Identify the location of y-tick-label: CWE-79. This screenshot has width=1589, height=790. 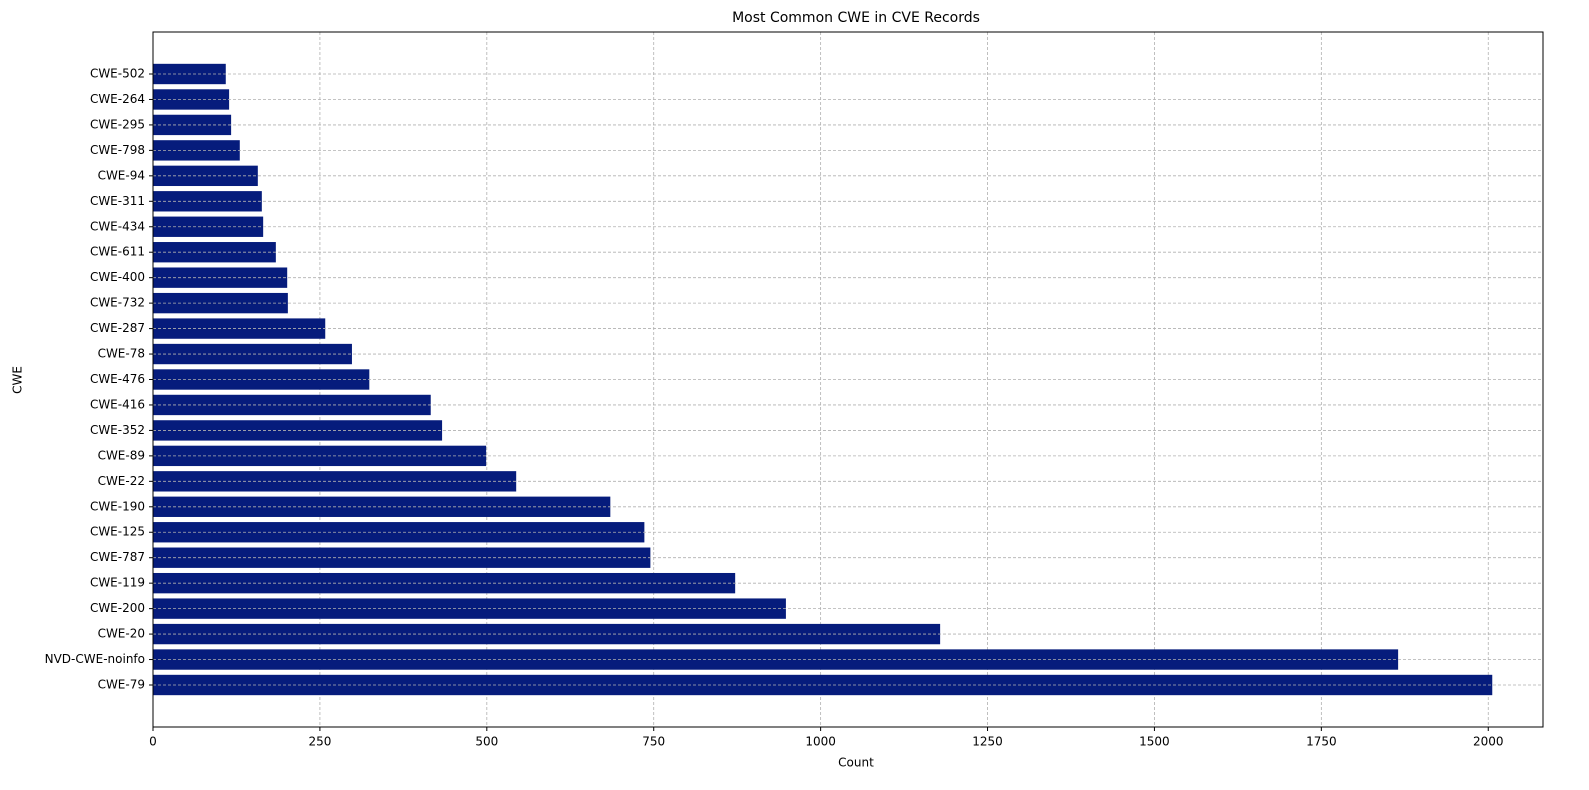
(121, 684).